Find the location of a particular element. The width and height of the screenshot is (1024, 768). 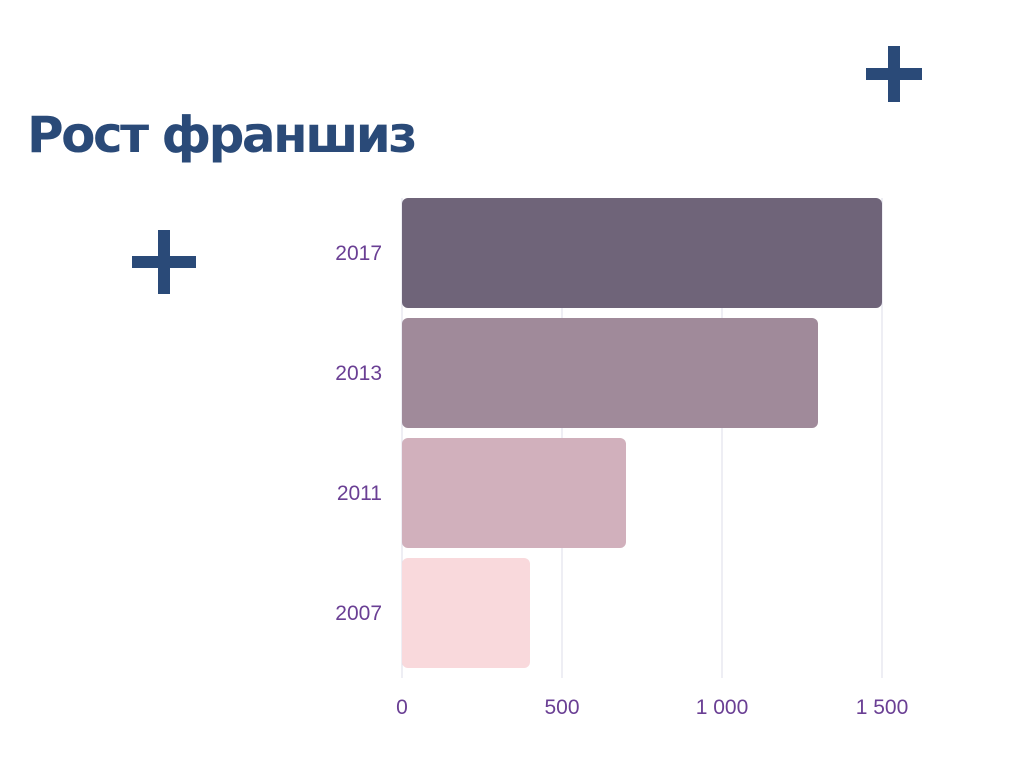

bar-2007 is located at coordinates (466, 613).